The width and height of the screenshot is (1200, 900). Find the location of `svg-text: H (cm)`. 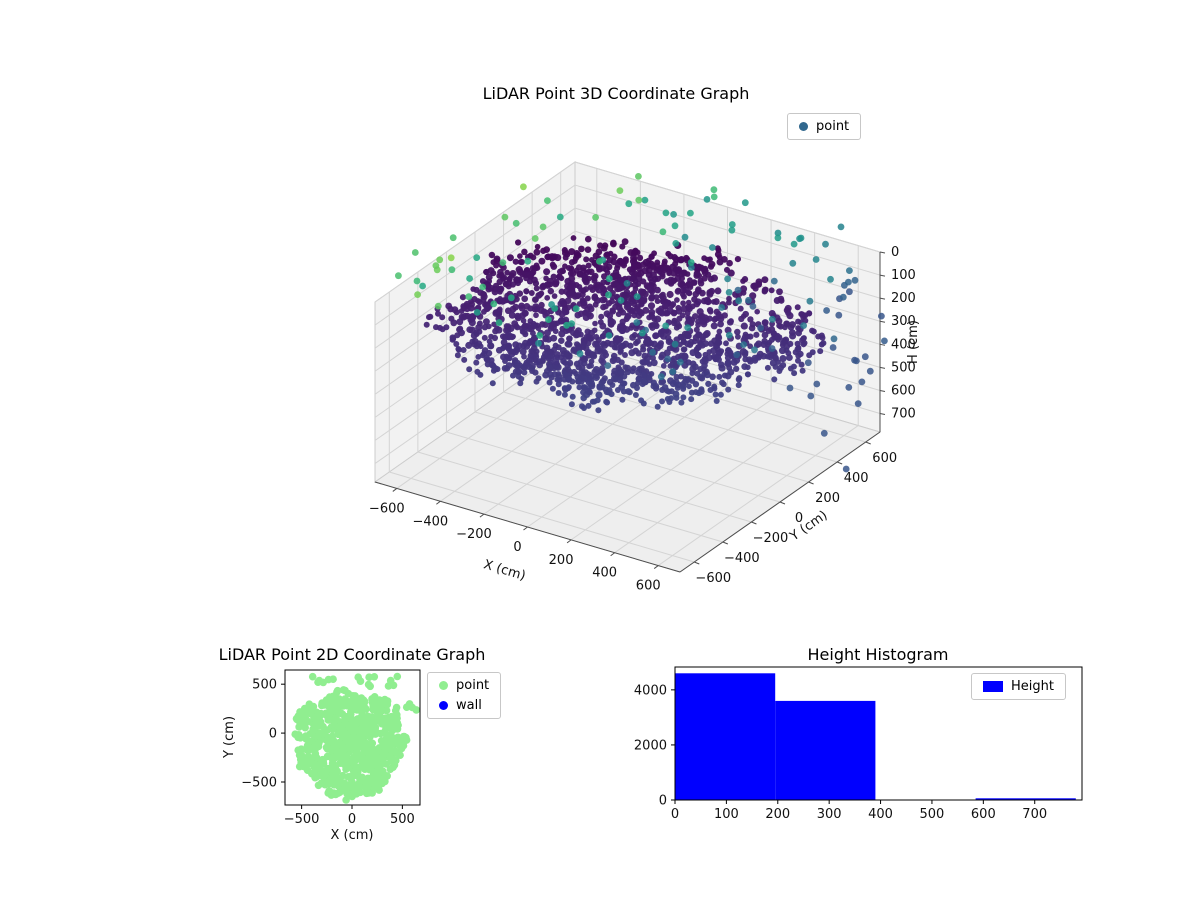

svg-text: H (cm) is located at coordinates (913, 342).